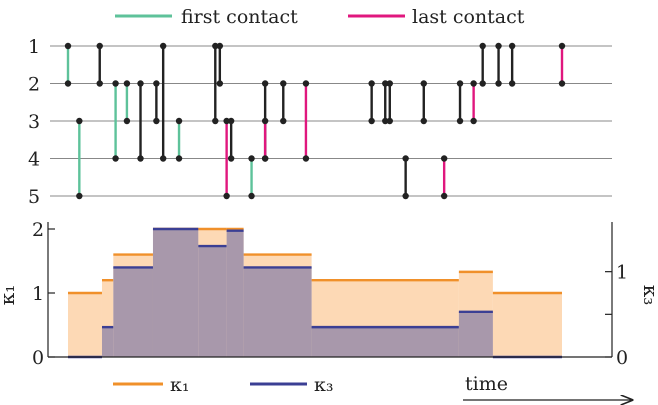 This screenshot has width=658, height=405. What do you see at coordinates (231, 121) in the screenshot?
I see `contact-dot-12-a` at bounding box center [231, 121].